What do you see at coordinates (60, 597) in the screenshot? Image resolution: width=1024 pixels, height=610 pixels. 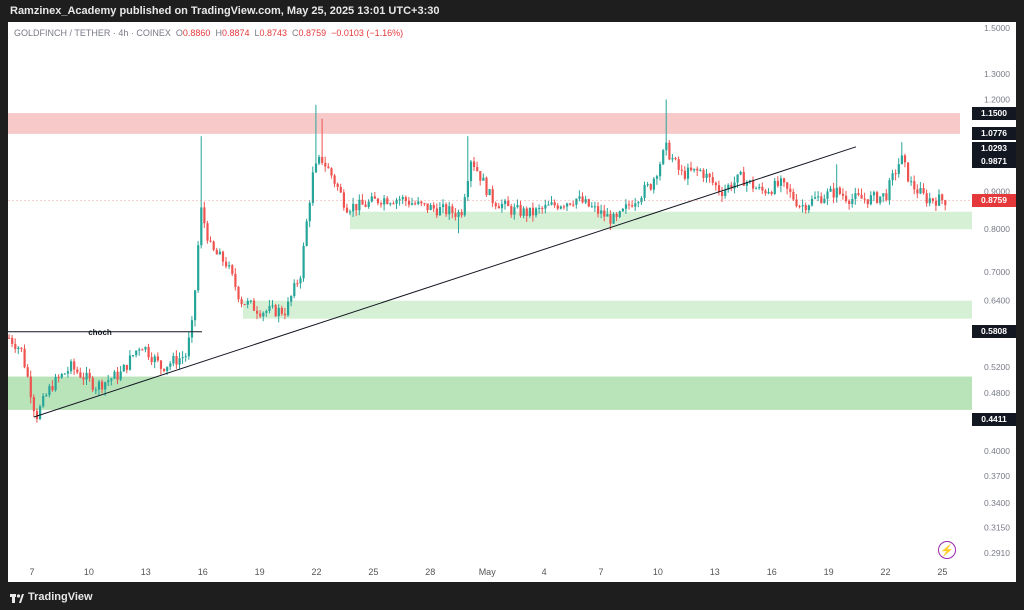 I see `footer-brand: TradingView` at bounding box center [60, 597].